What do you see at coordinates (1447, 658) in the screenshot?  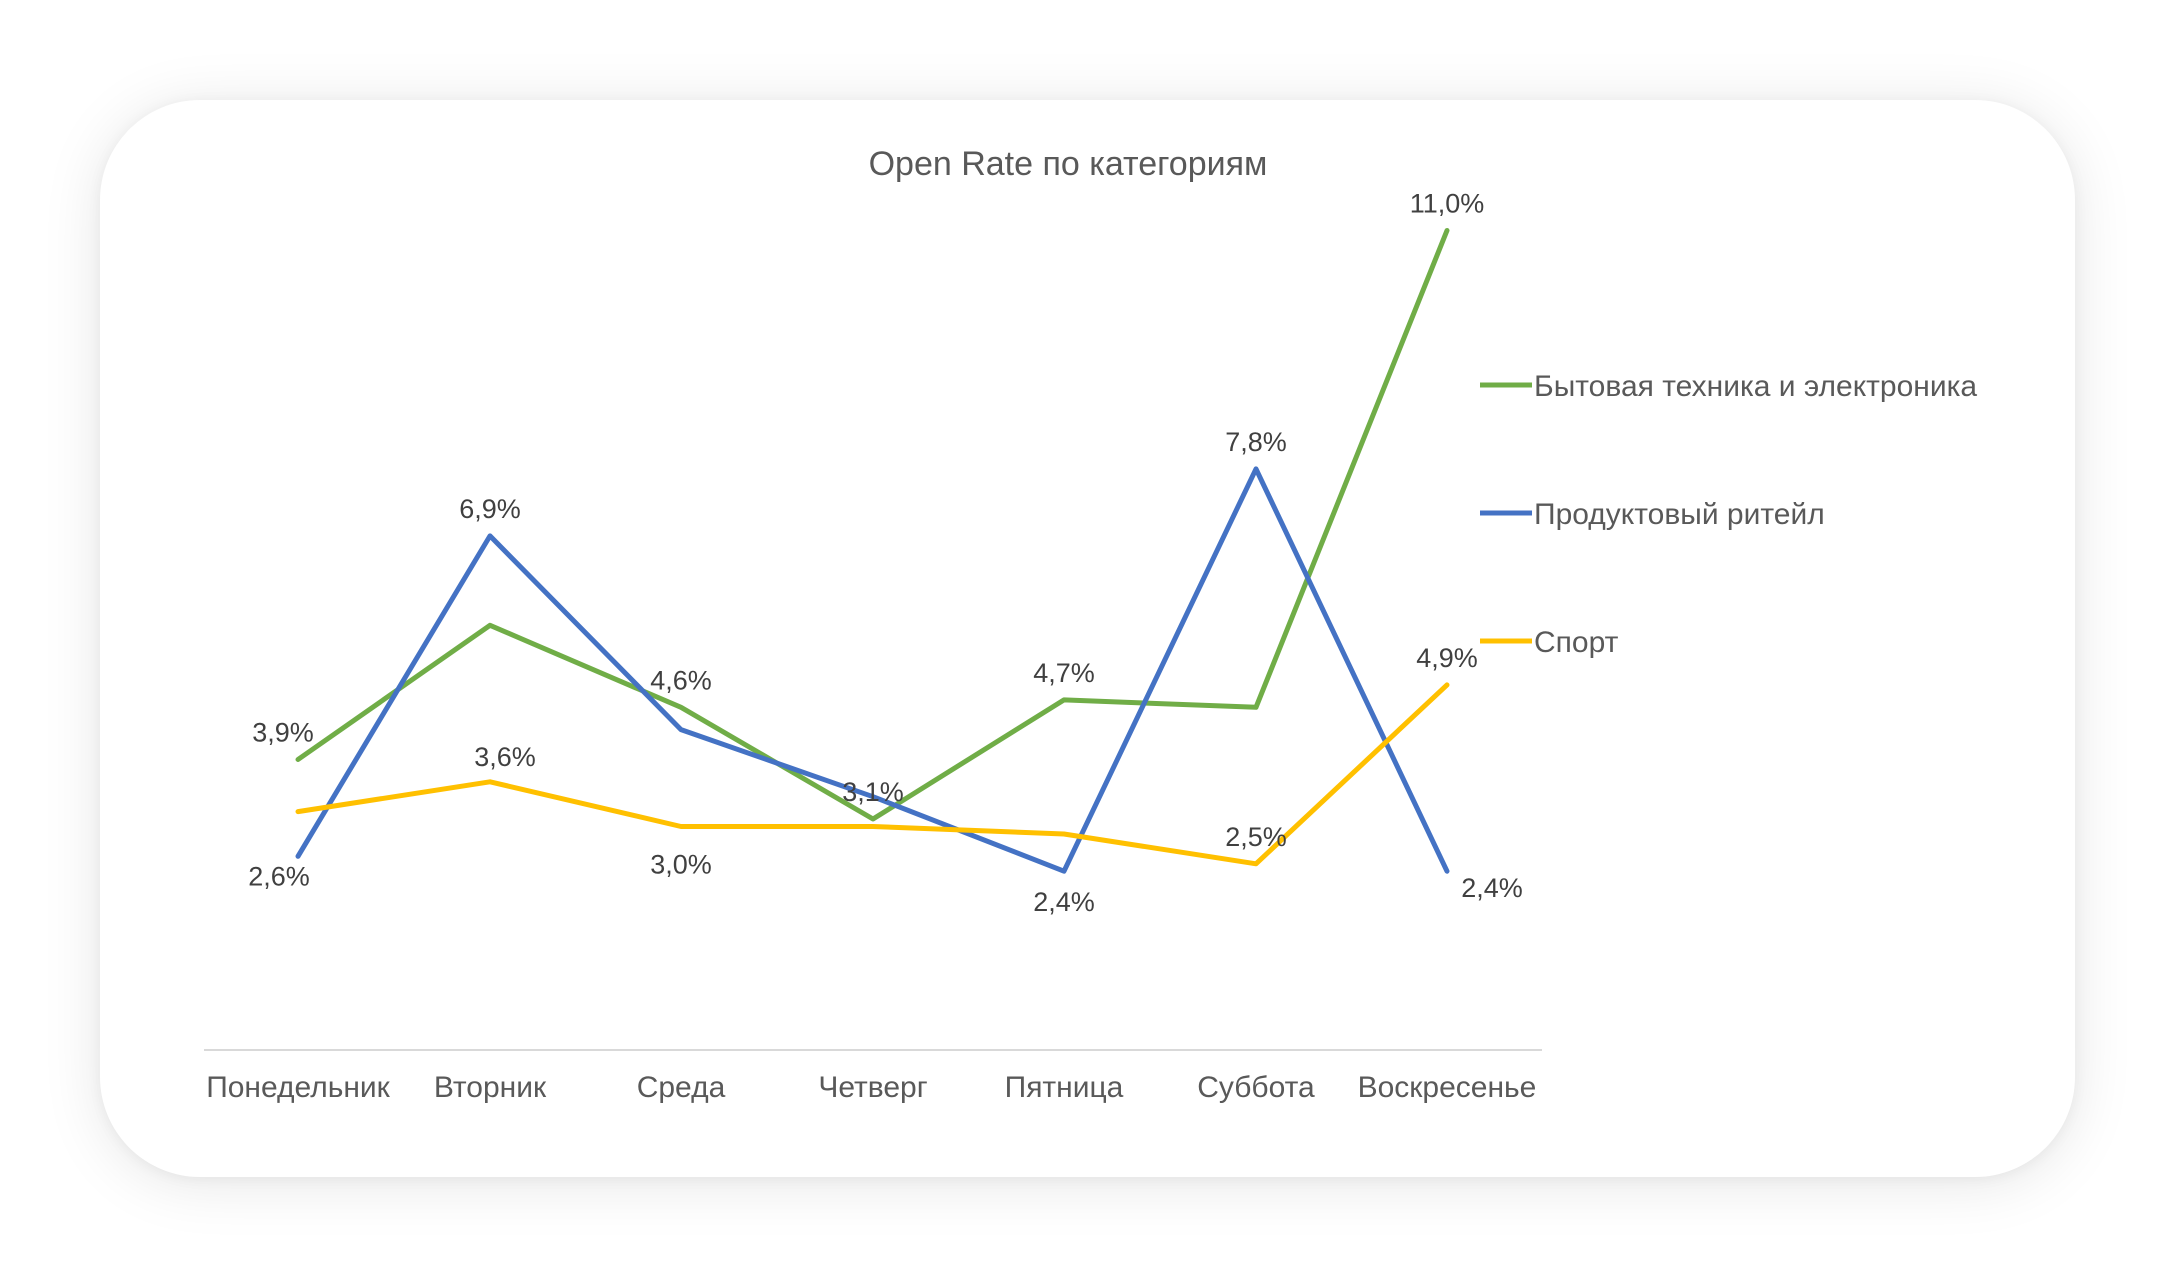 I see `data-label: 4,9%` at bounding box center [1447, 658].